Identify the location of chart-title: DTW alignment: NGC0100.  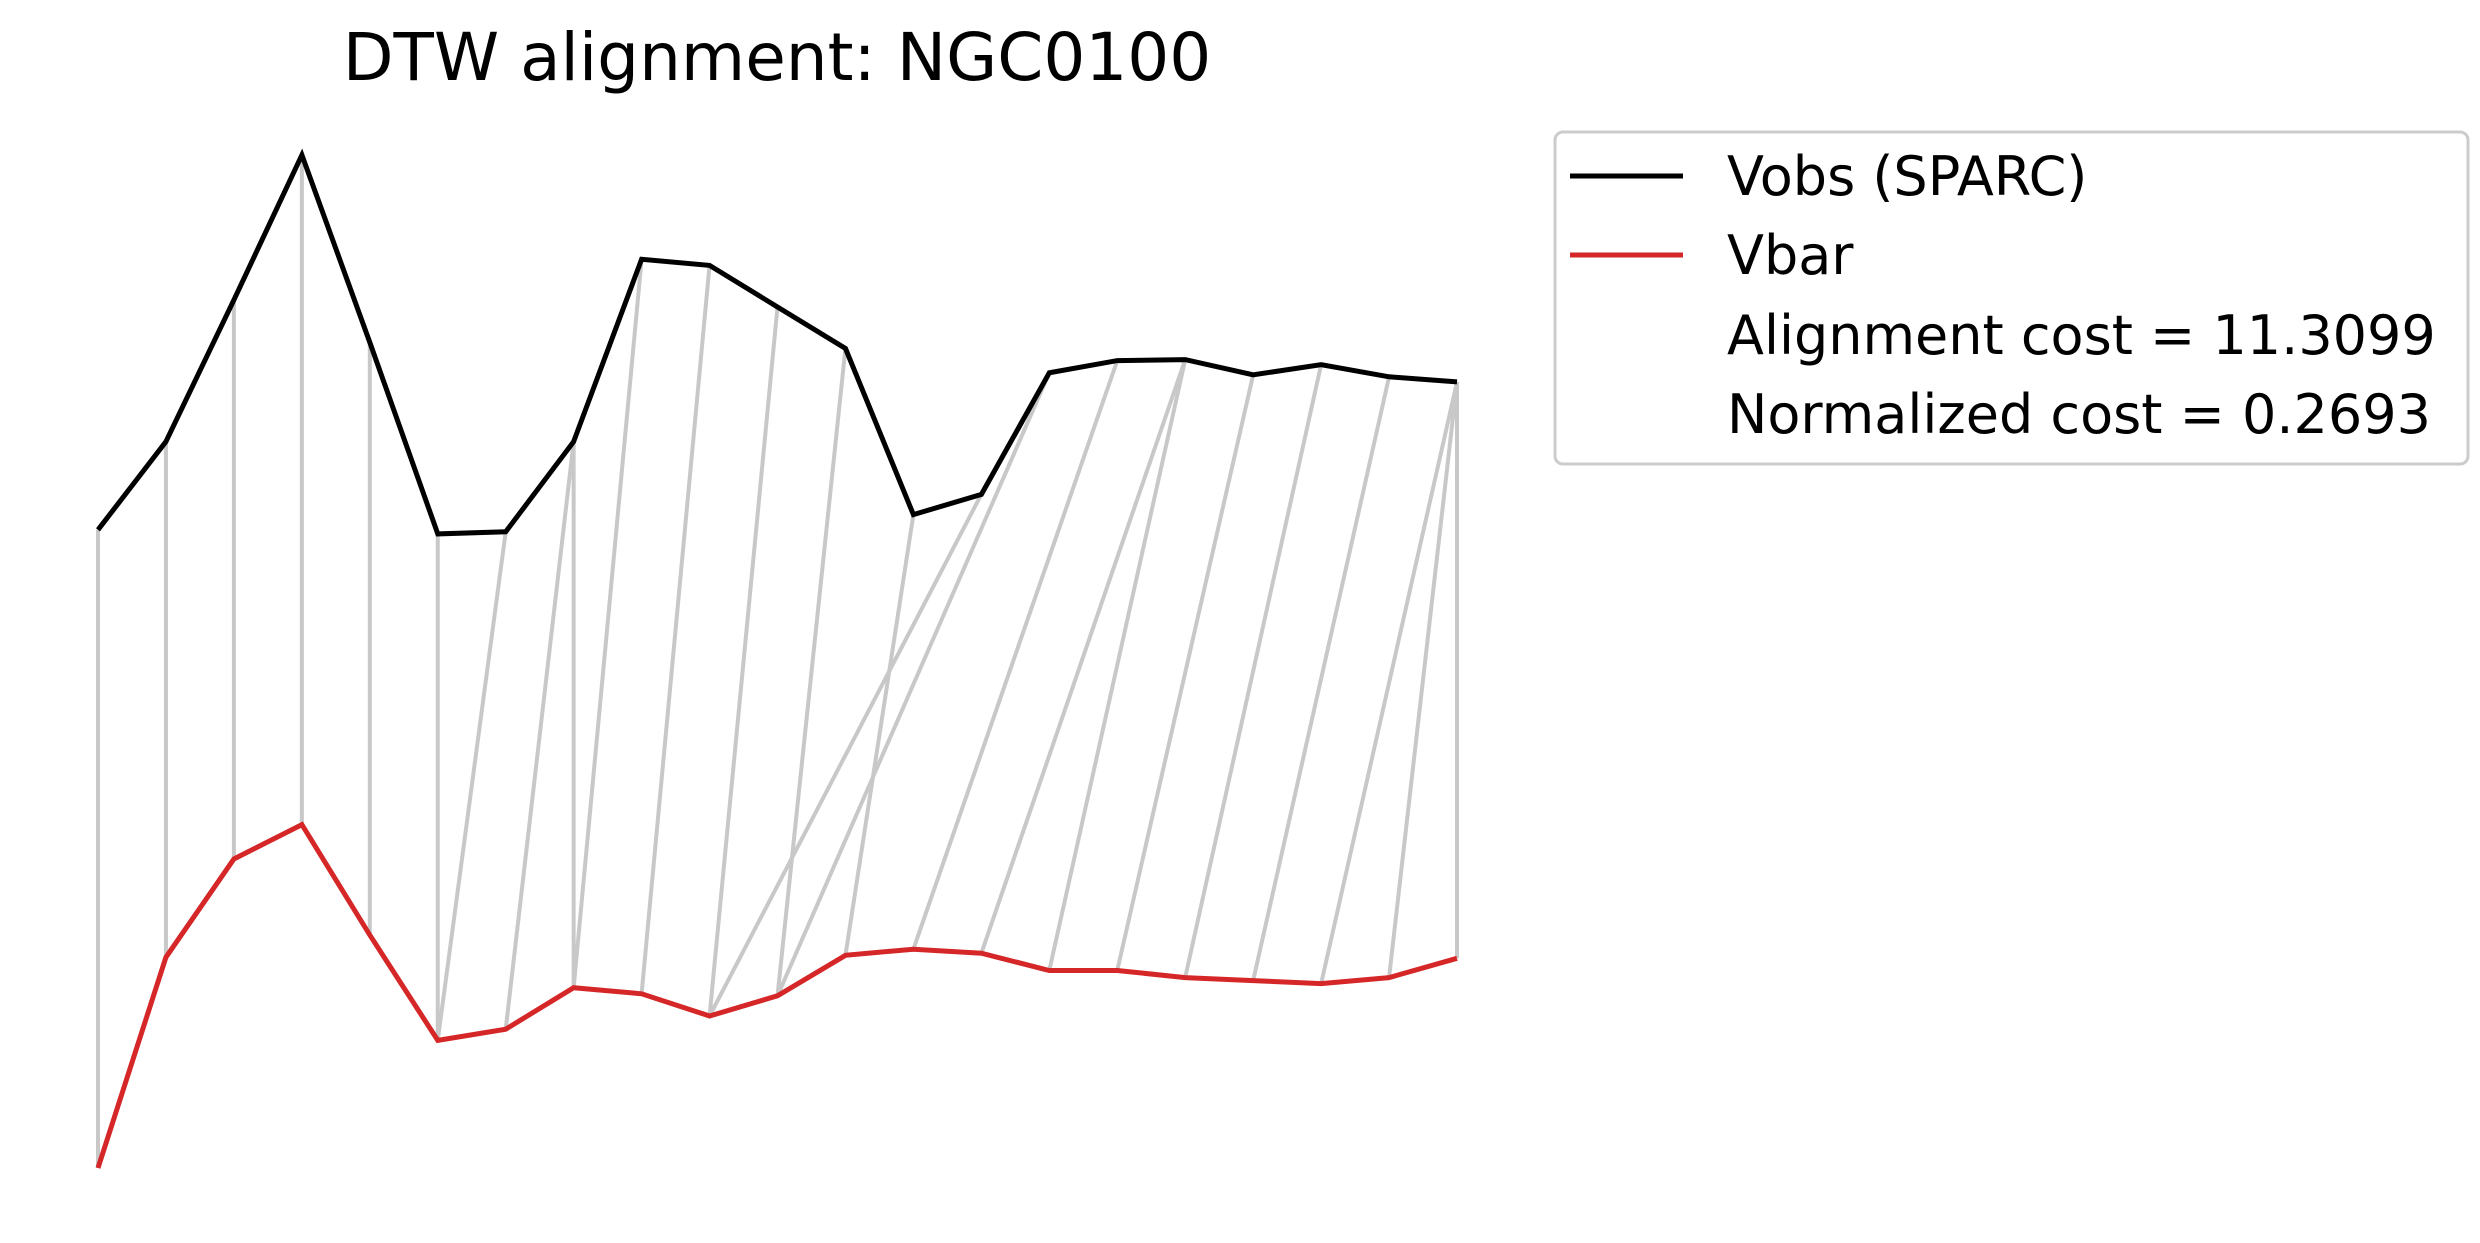
(777, 57).